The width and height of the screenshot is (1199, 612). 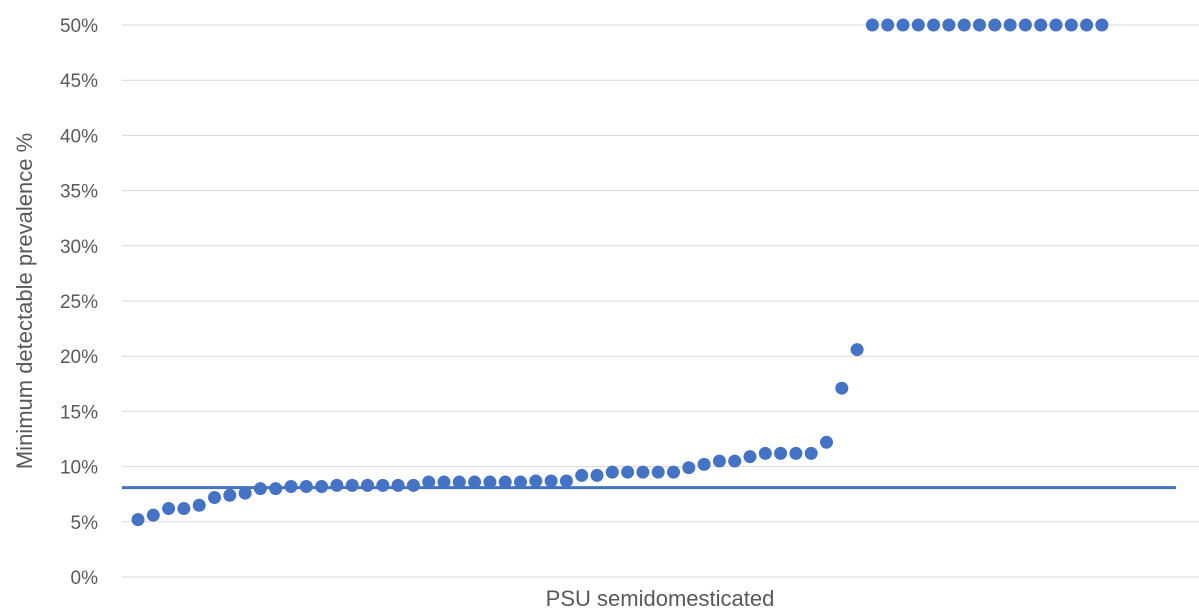 I want to click on y-tick-label: 35%, so click(x=79, y=192).